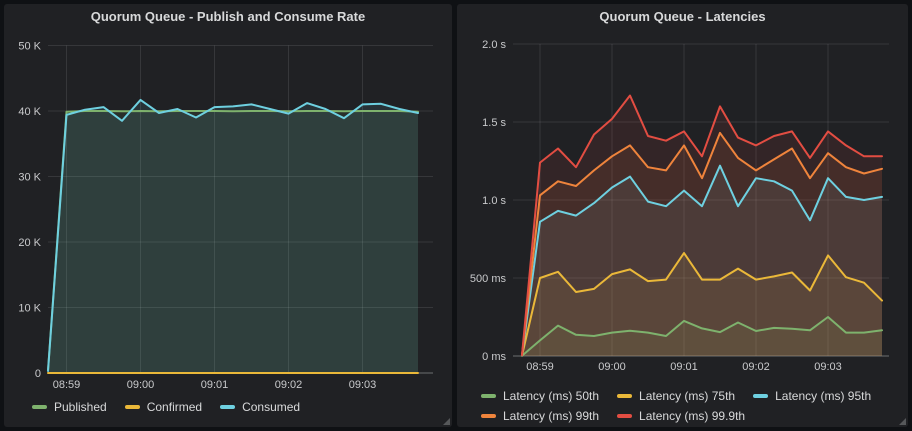  Describe the element at coordinates (228, 16) in the screenshot. I see `panel-title: Quorum Queue - Publish and Consume Rate` at that location.